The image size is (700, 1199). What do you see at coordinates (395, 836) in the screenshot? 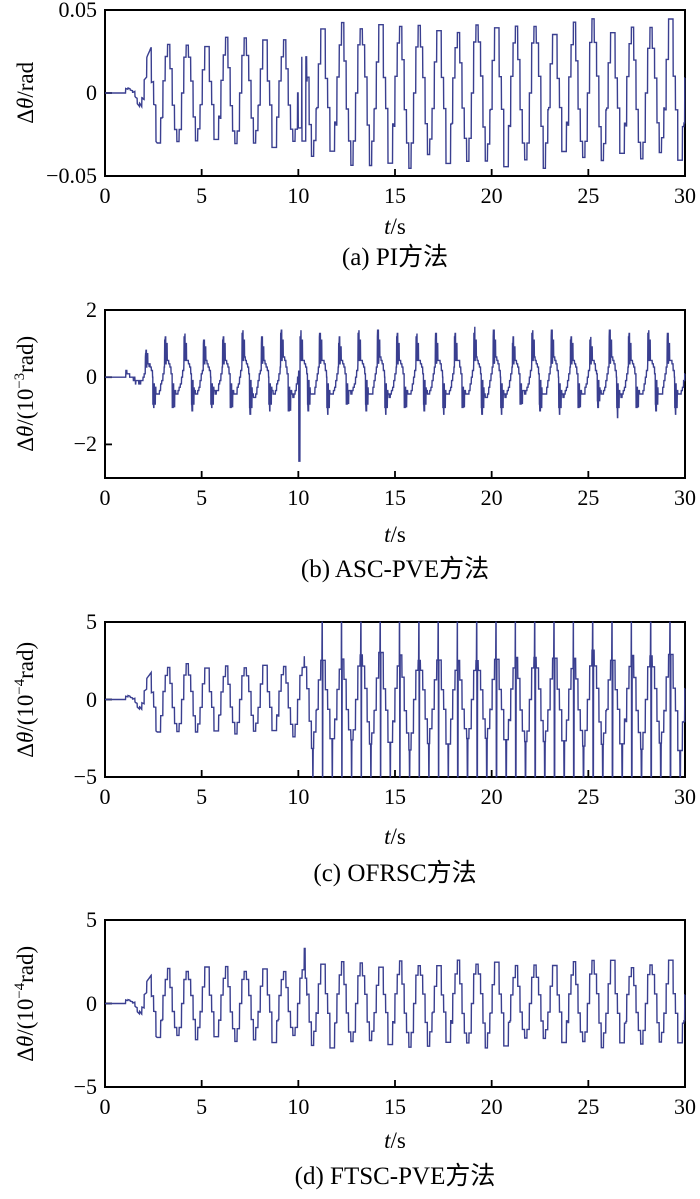
I see `x-axis-label-c: t/s` at bounding box center [395, 836].